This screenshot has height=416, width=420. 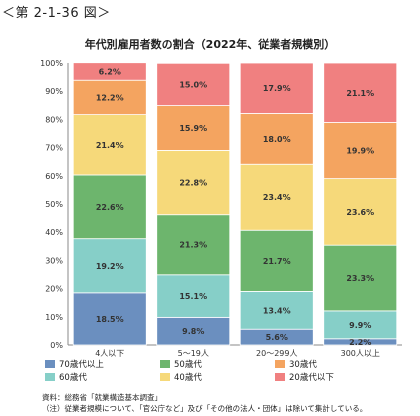 I want to click on data-label: 19.2%, so click(x=110, y=266).